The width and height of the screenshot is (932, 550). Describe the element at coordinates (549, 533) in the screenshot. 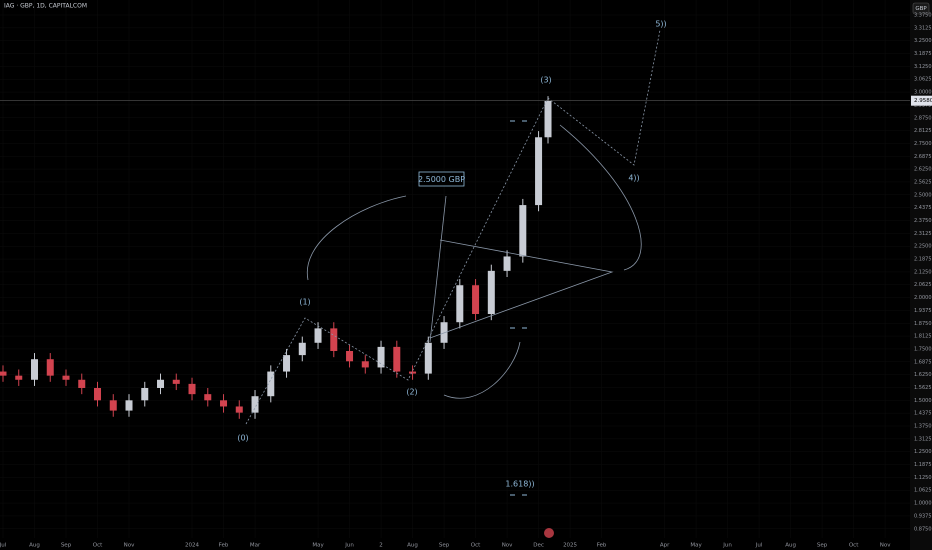

I see `event-icon` at that location.